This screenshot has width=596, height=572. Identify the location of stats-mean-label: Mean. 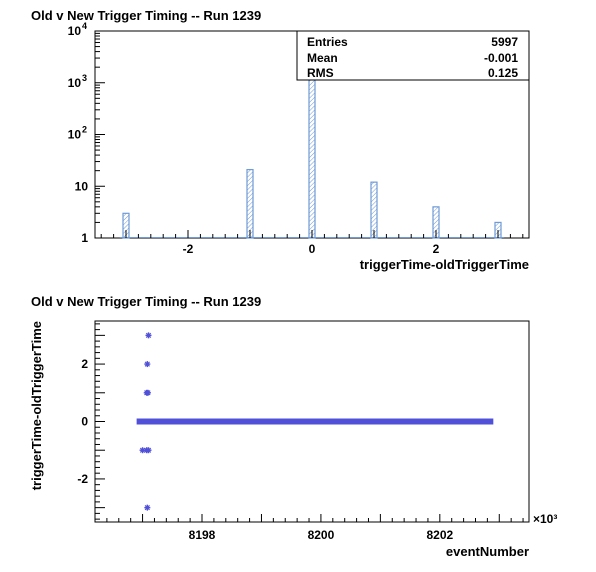
(322, 58).